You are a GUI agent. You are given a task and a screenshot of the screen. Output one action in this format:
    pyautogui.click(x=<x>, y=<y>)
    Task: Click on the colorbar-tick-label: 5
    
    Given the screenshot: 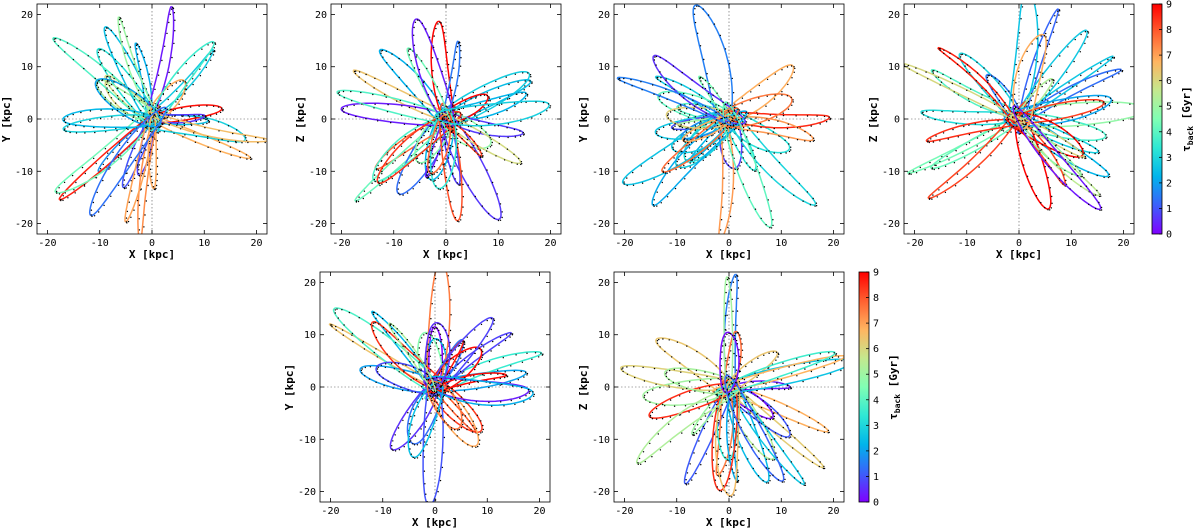 What is the action you would take?
    pyautogui.click(x=876, y=375)
    